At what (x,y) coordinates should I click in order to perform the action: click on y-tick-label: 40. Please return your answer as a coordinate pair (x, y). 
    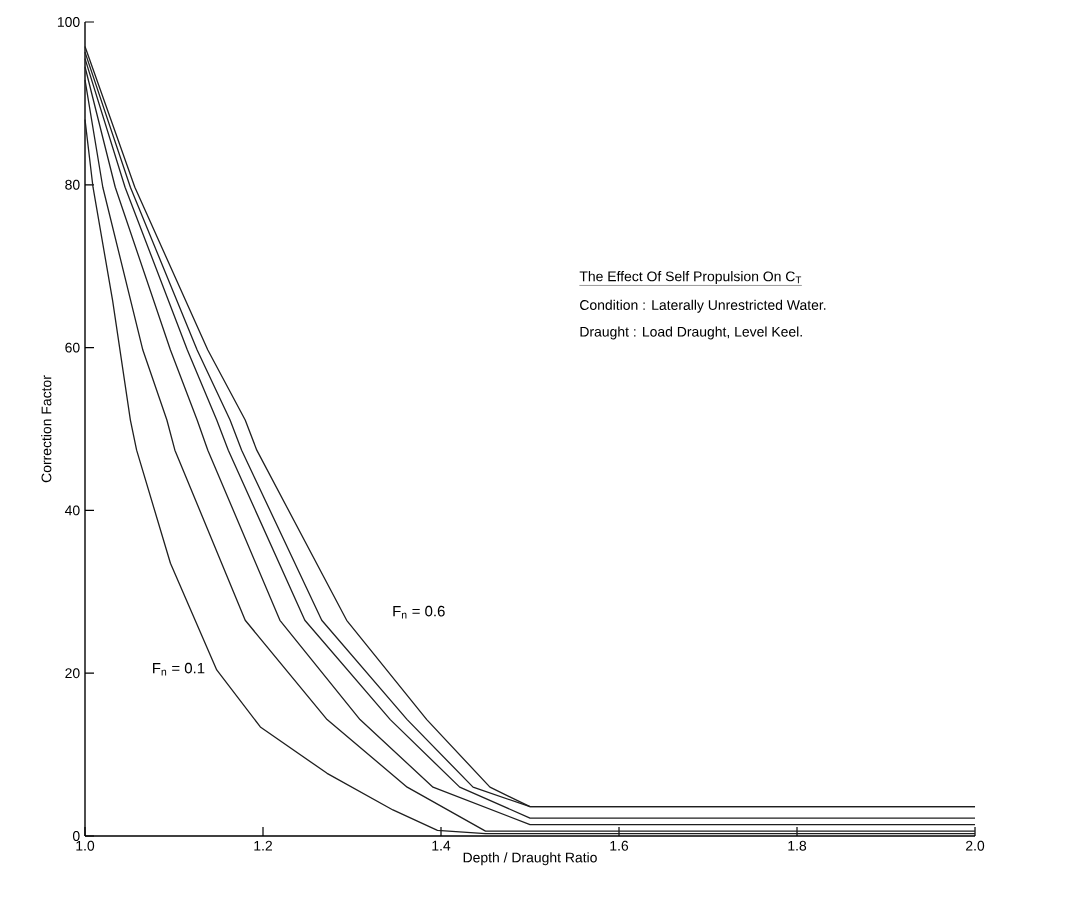
    Looking at the image, I should click on (72, 510).